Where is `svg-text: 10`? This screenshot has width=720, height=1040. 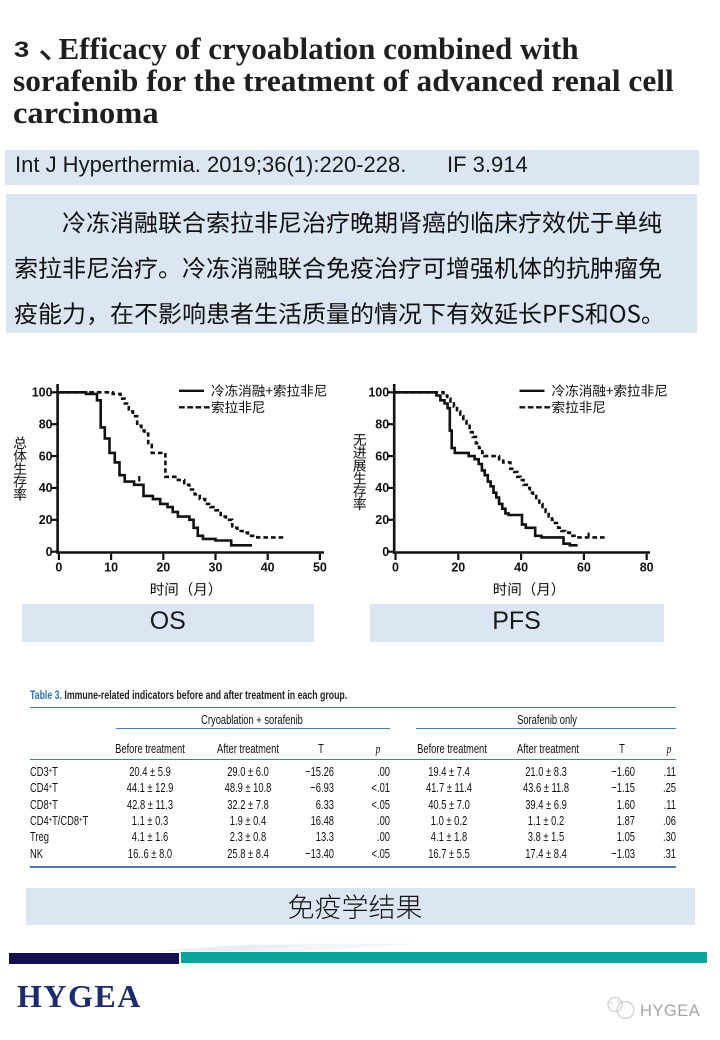 svg-text: 10 is located at coordinates (111, 568).